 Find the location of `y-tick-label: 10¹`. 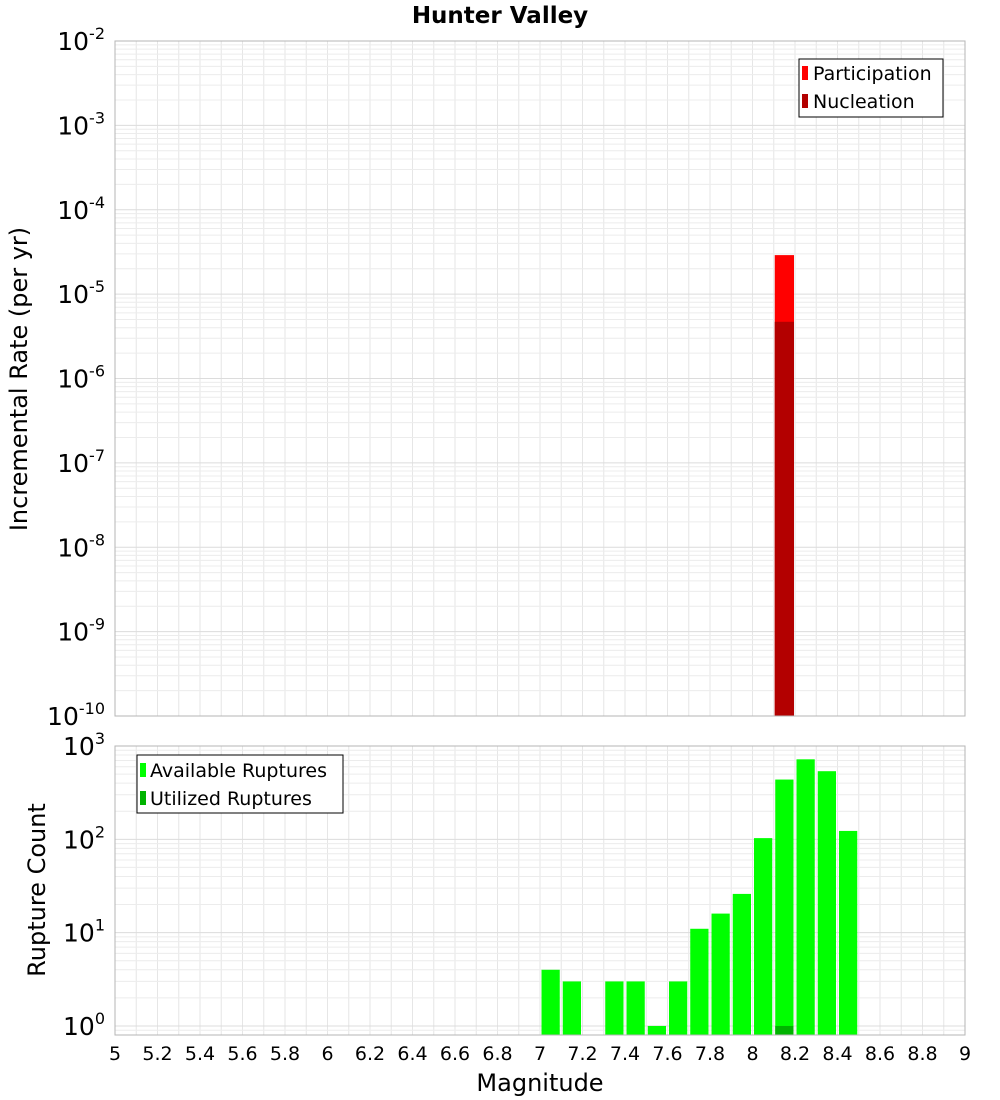

y-tick-label: 10¹ is located at coordinates (84, 932).